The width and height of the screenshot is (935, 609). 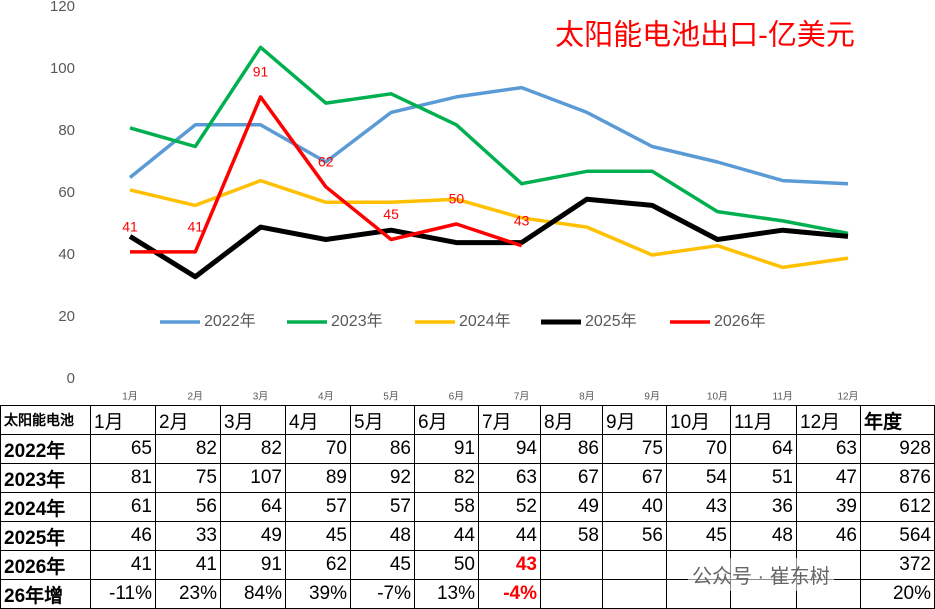 What do you see at coordinates (698, 420) in the screenshot?
I see `header-cell: 10月` at bounding box center [698, 420].